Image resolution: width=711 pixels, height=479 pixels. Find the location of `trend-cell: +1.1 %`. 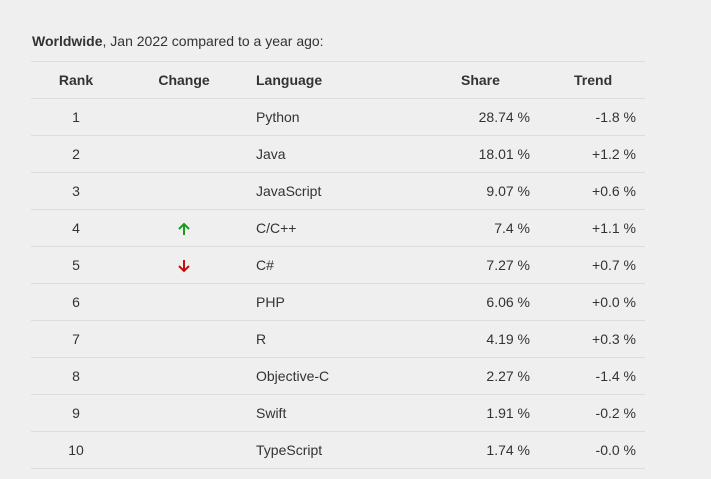

trend-cell: +1.1 % is located at coordinates (592, 228).